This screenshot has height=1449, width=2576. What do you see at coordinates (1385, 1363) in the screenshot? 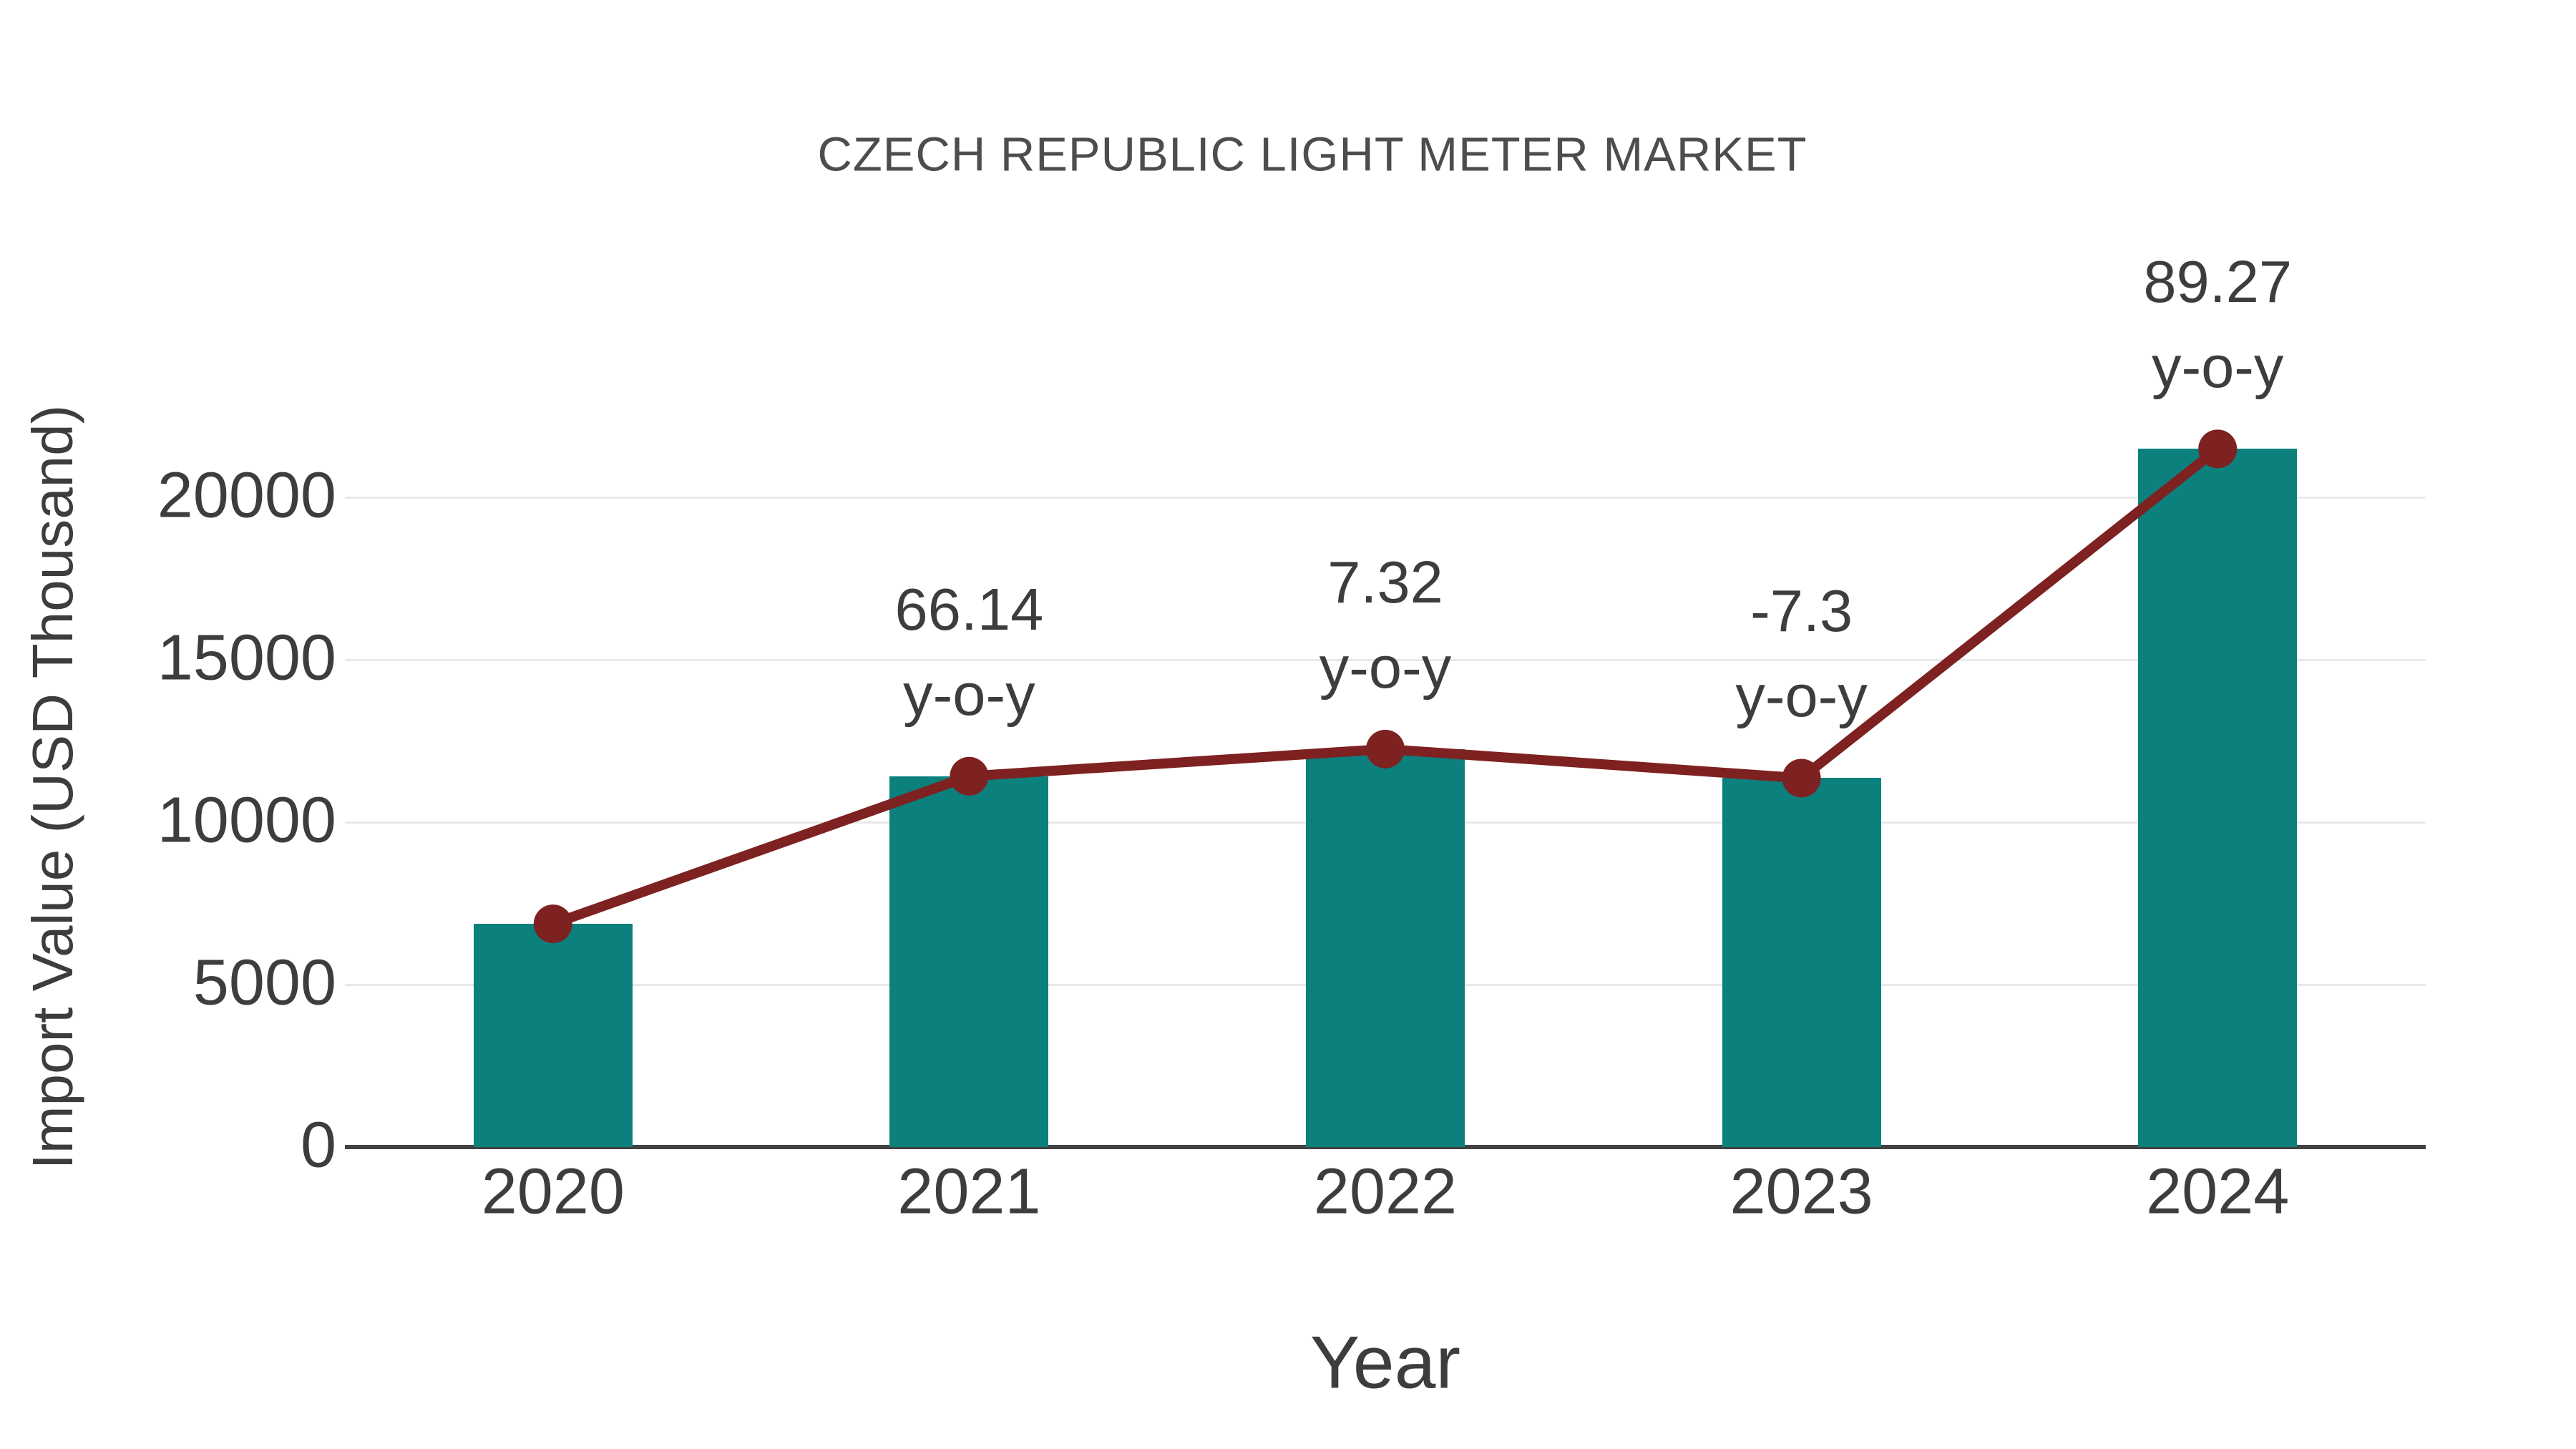
I see `x-axis-title: Year` at bounding box center [1385, 1363].